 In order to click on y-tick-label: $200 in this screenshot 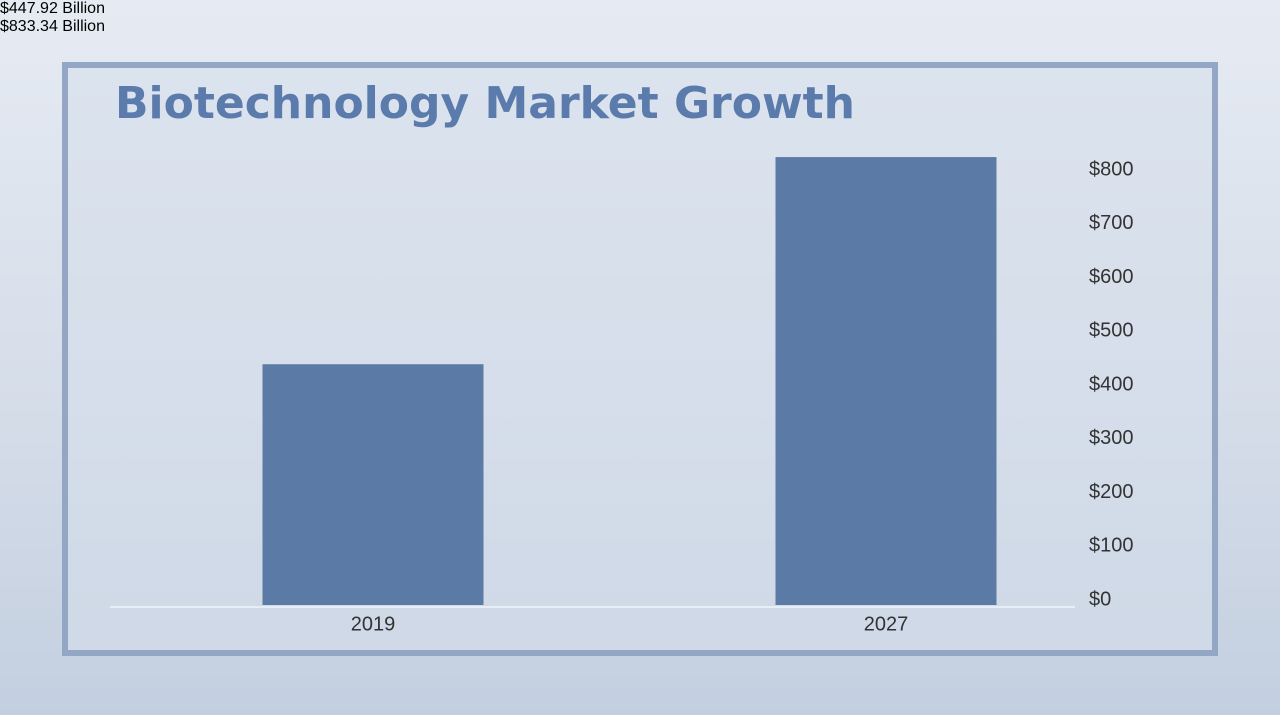, I will do `click(1111, 492)`.